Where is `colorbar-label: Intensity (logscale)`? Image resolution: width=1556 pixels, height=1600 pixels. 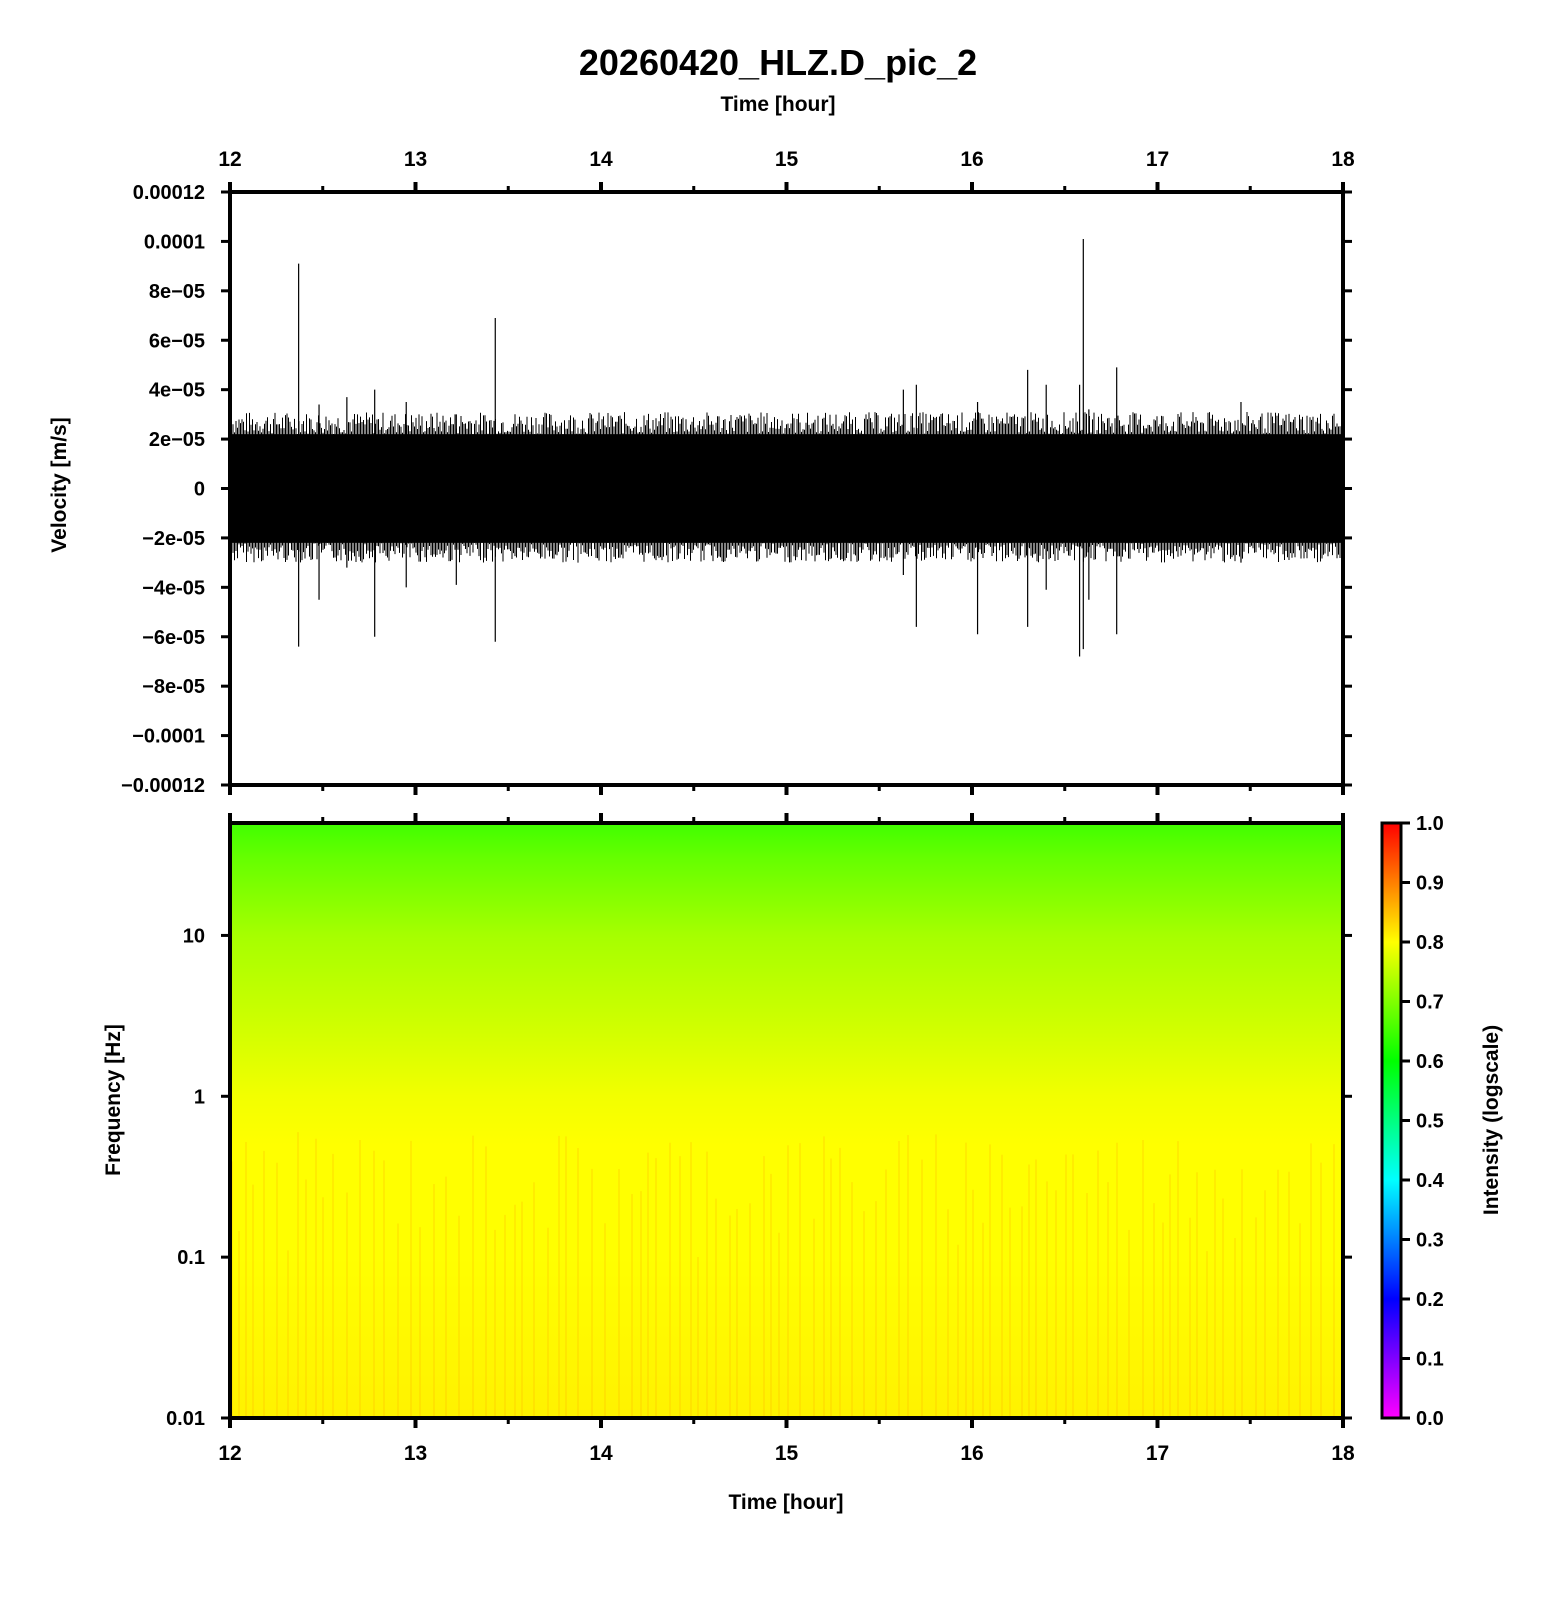
colorbar-label: Intensity (logscale) is located at coordinates (1491, 1120).